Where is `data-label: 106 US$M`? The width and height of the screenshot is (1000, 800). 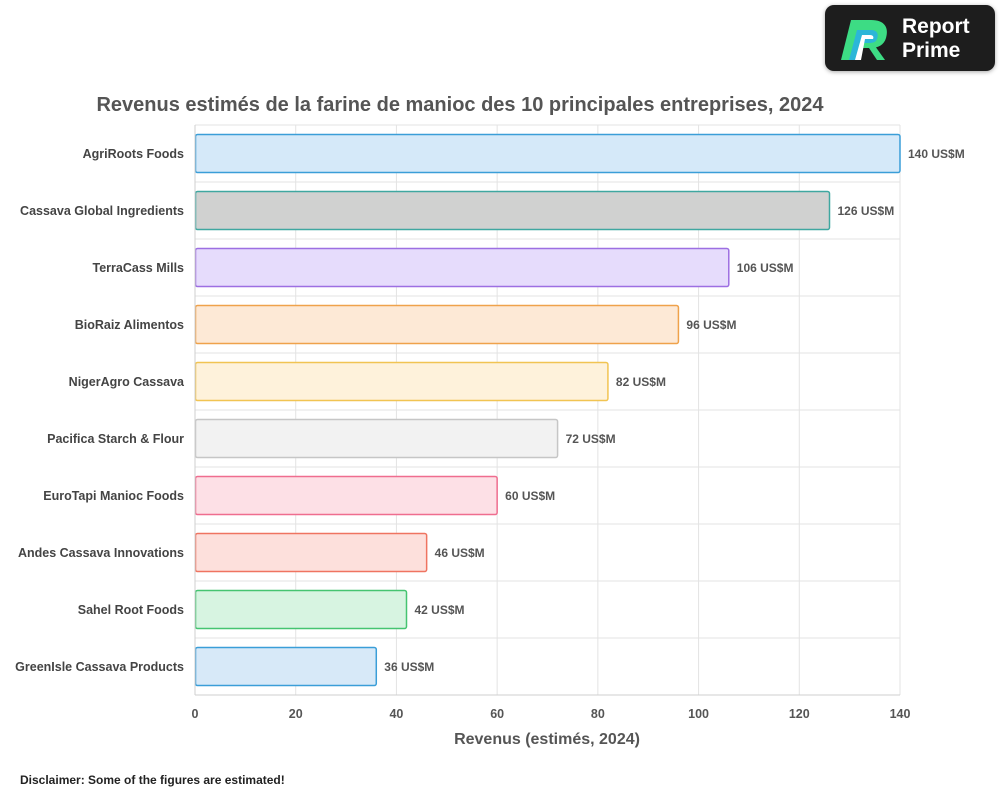 data-label: 106 US$M is located at coordinates (765, 268).